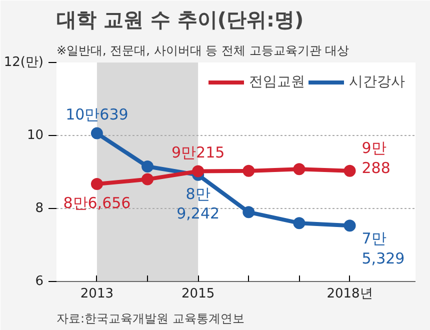 This screenshot has height=330, width=430. Describe the element at coordinates (349, 294) in the screenshot. I see `x-tick-label: 2018년` at that location.